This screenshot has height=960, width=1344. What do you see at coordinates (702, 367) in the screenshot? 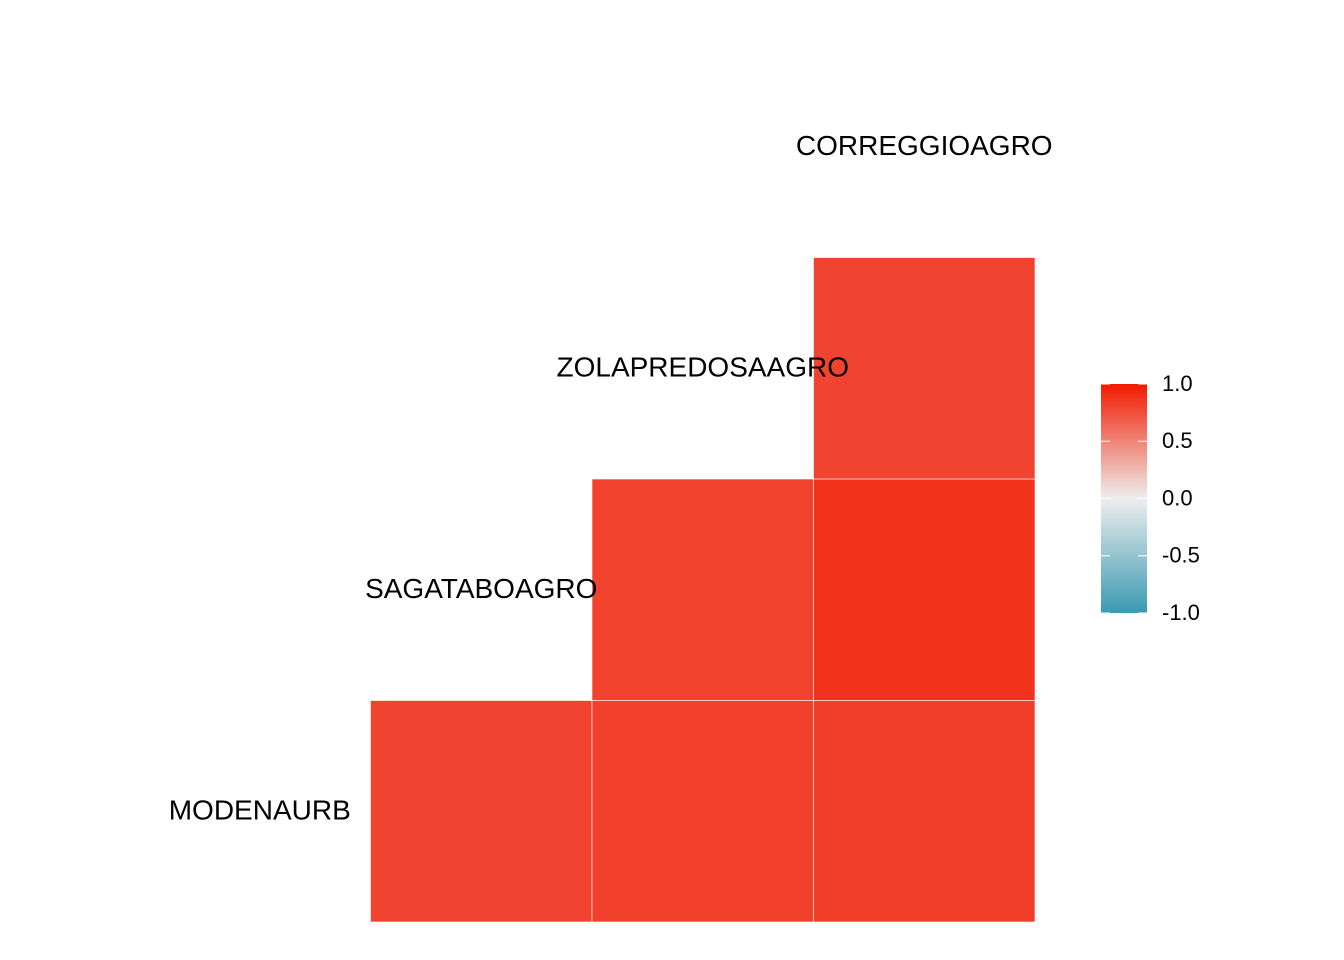
I see `variable-label: ZOLAPREDOSAAGRO` at bounding box center [702, 367].